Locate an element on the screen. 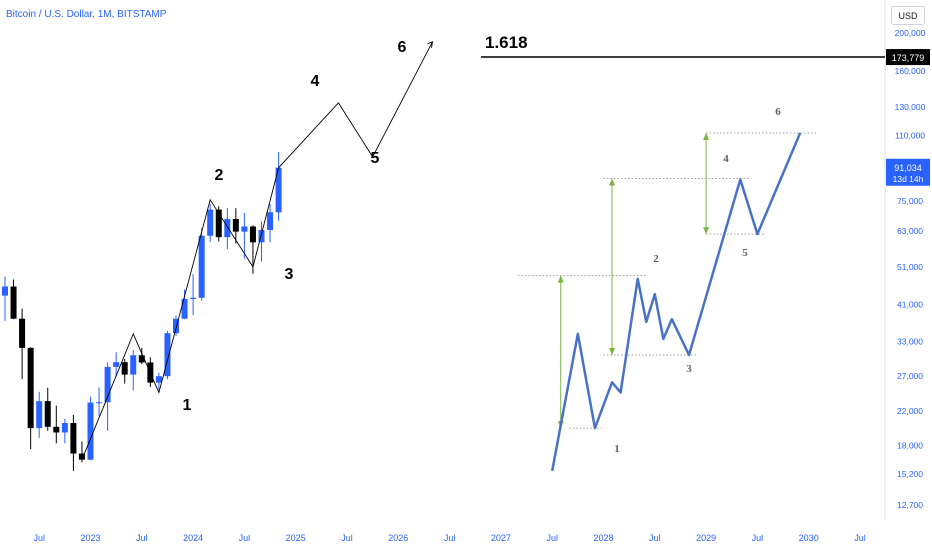 This screenshot has width=932, height=550. fractal-wave-label: 2 is located at coordinates (656, 259).